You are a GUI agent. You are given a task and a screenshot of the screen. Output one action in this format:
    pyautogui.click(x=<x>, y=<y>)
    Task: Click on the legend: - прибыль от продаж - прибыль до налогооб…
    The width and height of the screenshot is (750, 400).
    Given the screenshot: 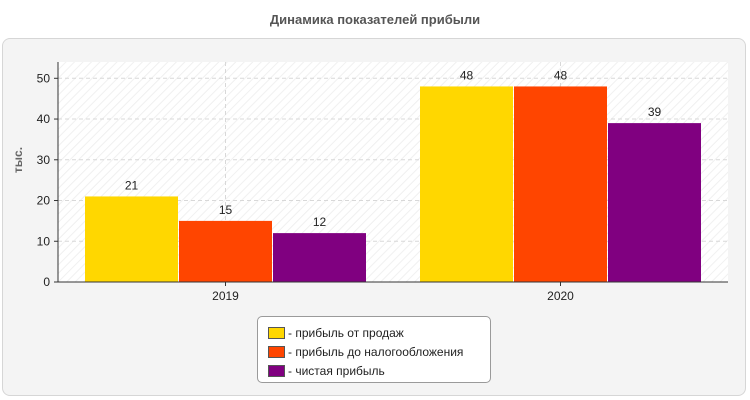 What is the action you would take?
    pyautogui.click(x=374, y=349)
    